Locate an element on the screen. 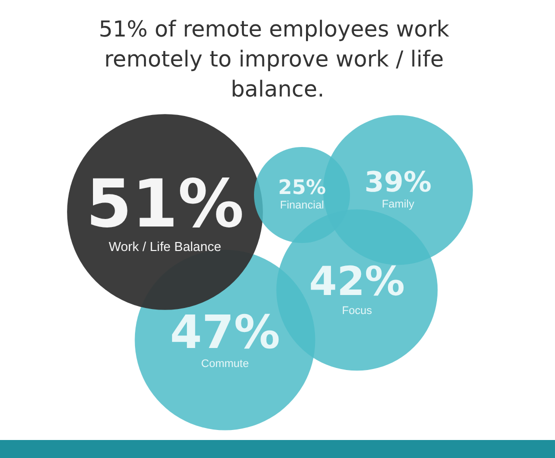 The height and width of the screenshot is (458, 555). data-label: 39% is located at coordinates (398, 182).